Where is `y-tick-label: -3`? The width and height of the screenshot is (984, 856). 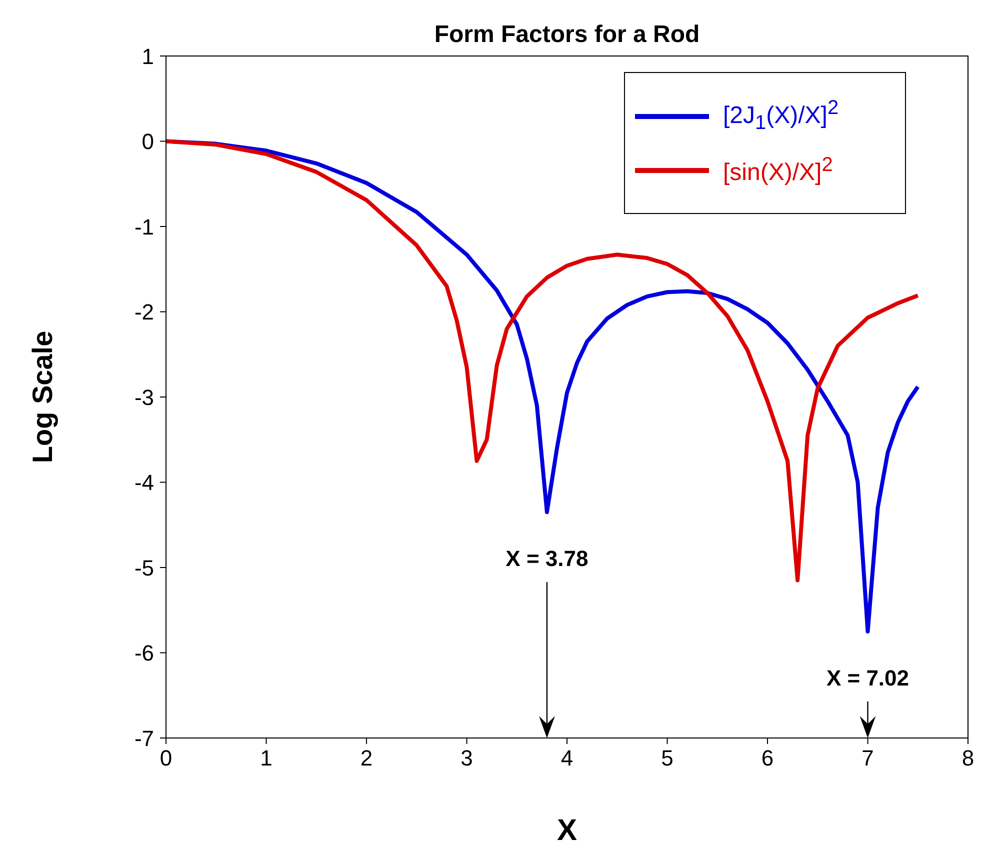 y-tick-label: -3 is located at coordinates (144, 397).